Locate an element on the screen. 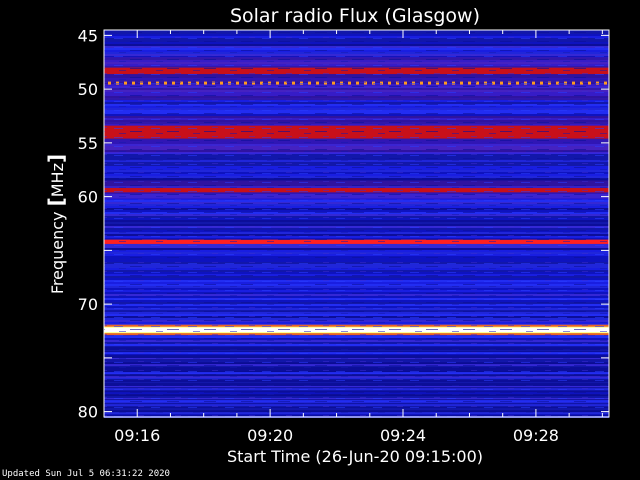 Image resolution: width=640 pixels, height=480 pixels. y-tick-label: 70 is located at coordinates (88, 304).